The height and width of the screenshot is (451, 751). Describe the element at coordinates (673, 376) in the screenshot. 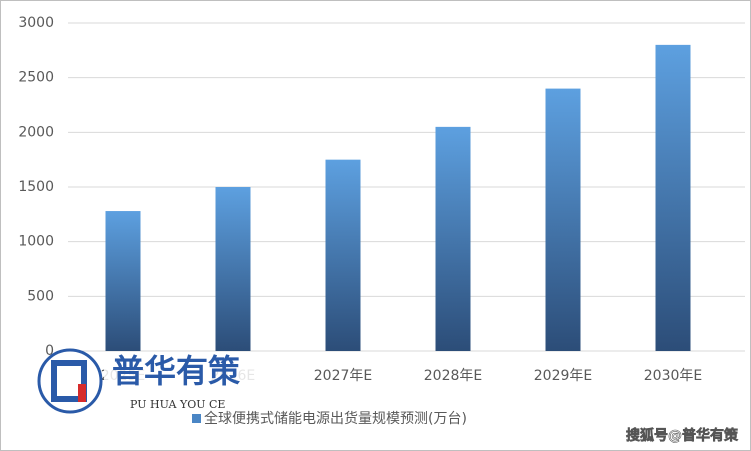

I see `x-tick-label: 2030年E` at that location.